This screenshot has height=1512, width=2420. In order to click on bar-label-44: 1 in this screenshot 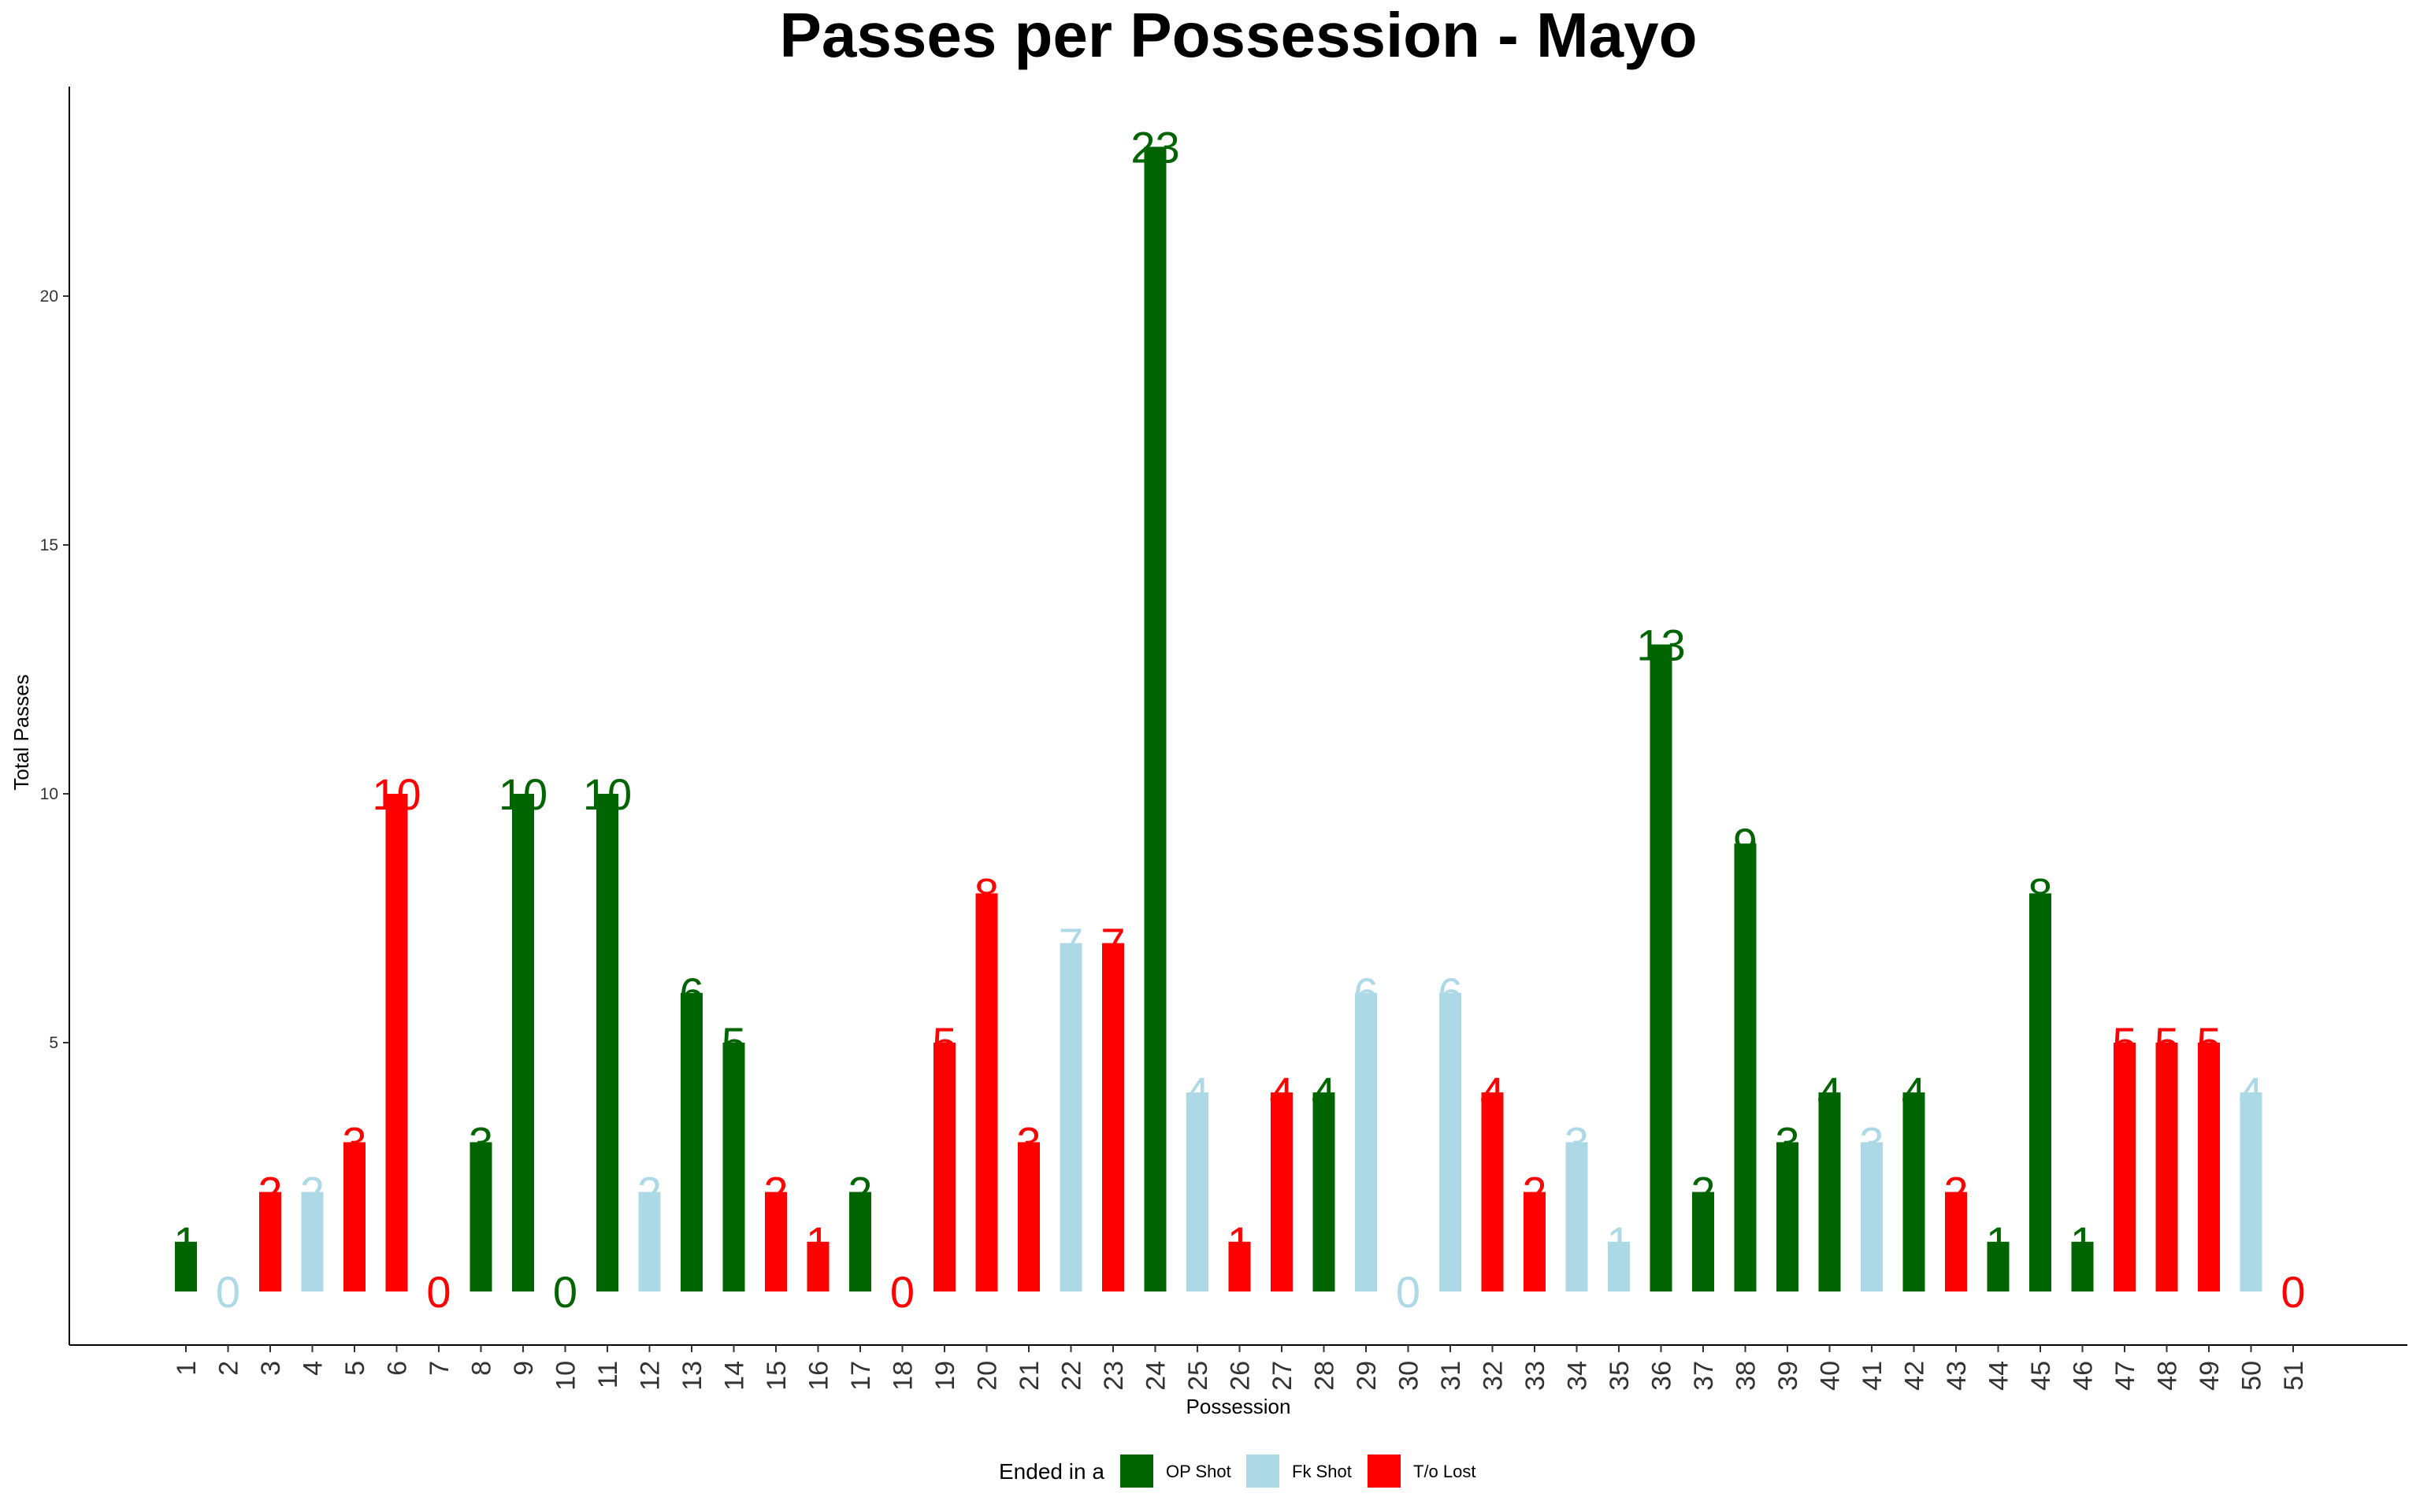, I will do `click(1998, 1242)`.